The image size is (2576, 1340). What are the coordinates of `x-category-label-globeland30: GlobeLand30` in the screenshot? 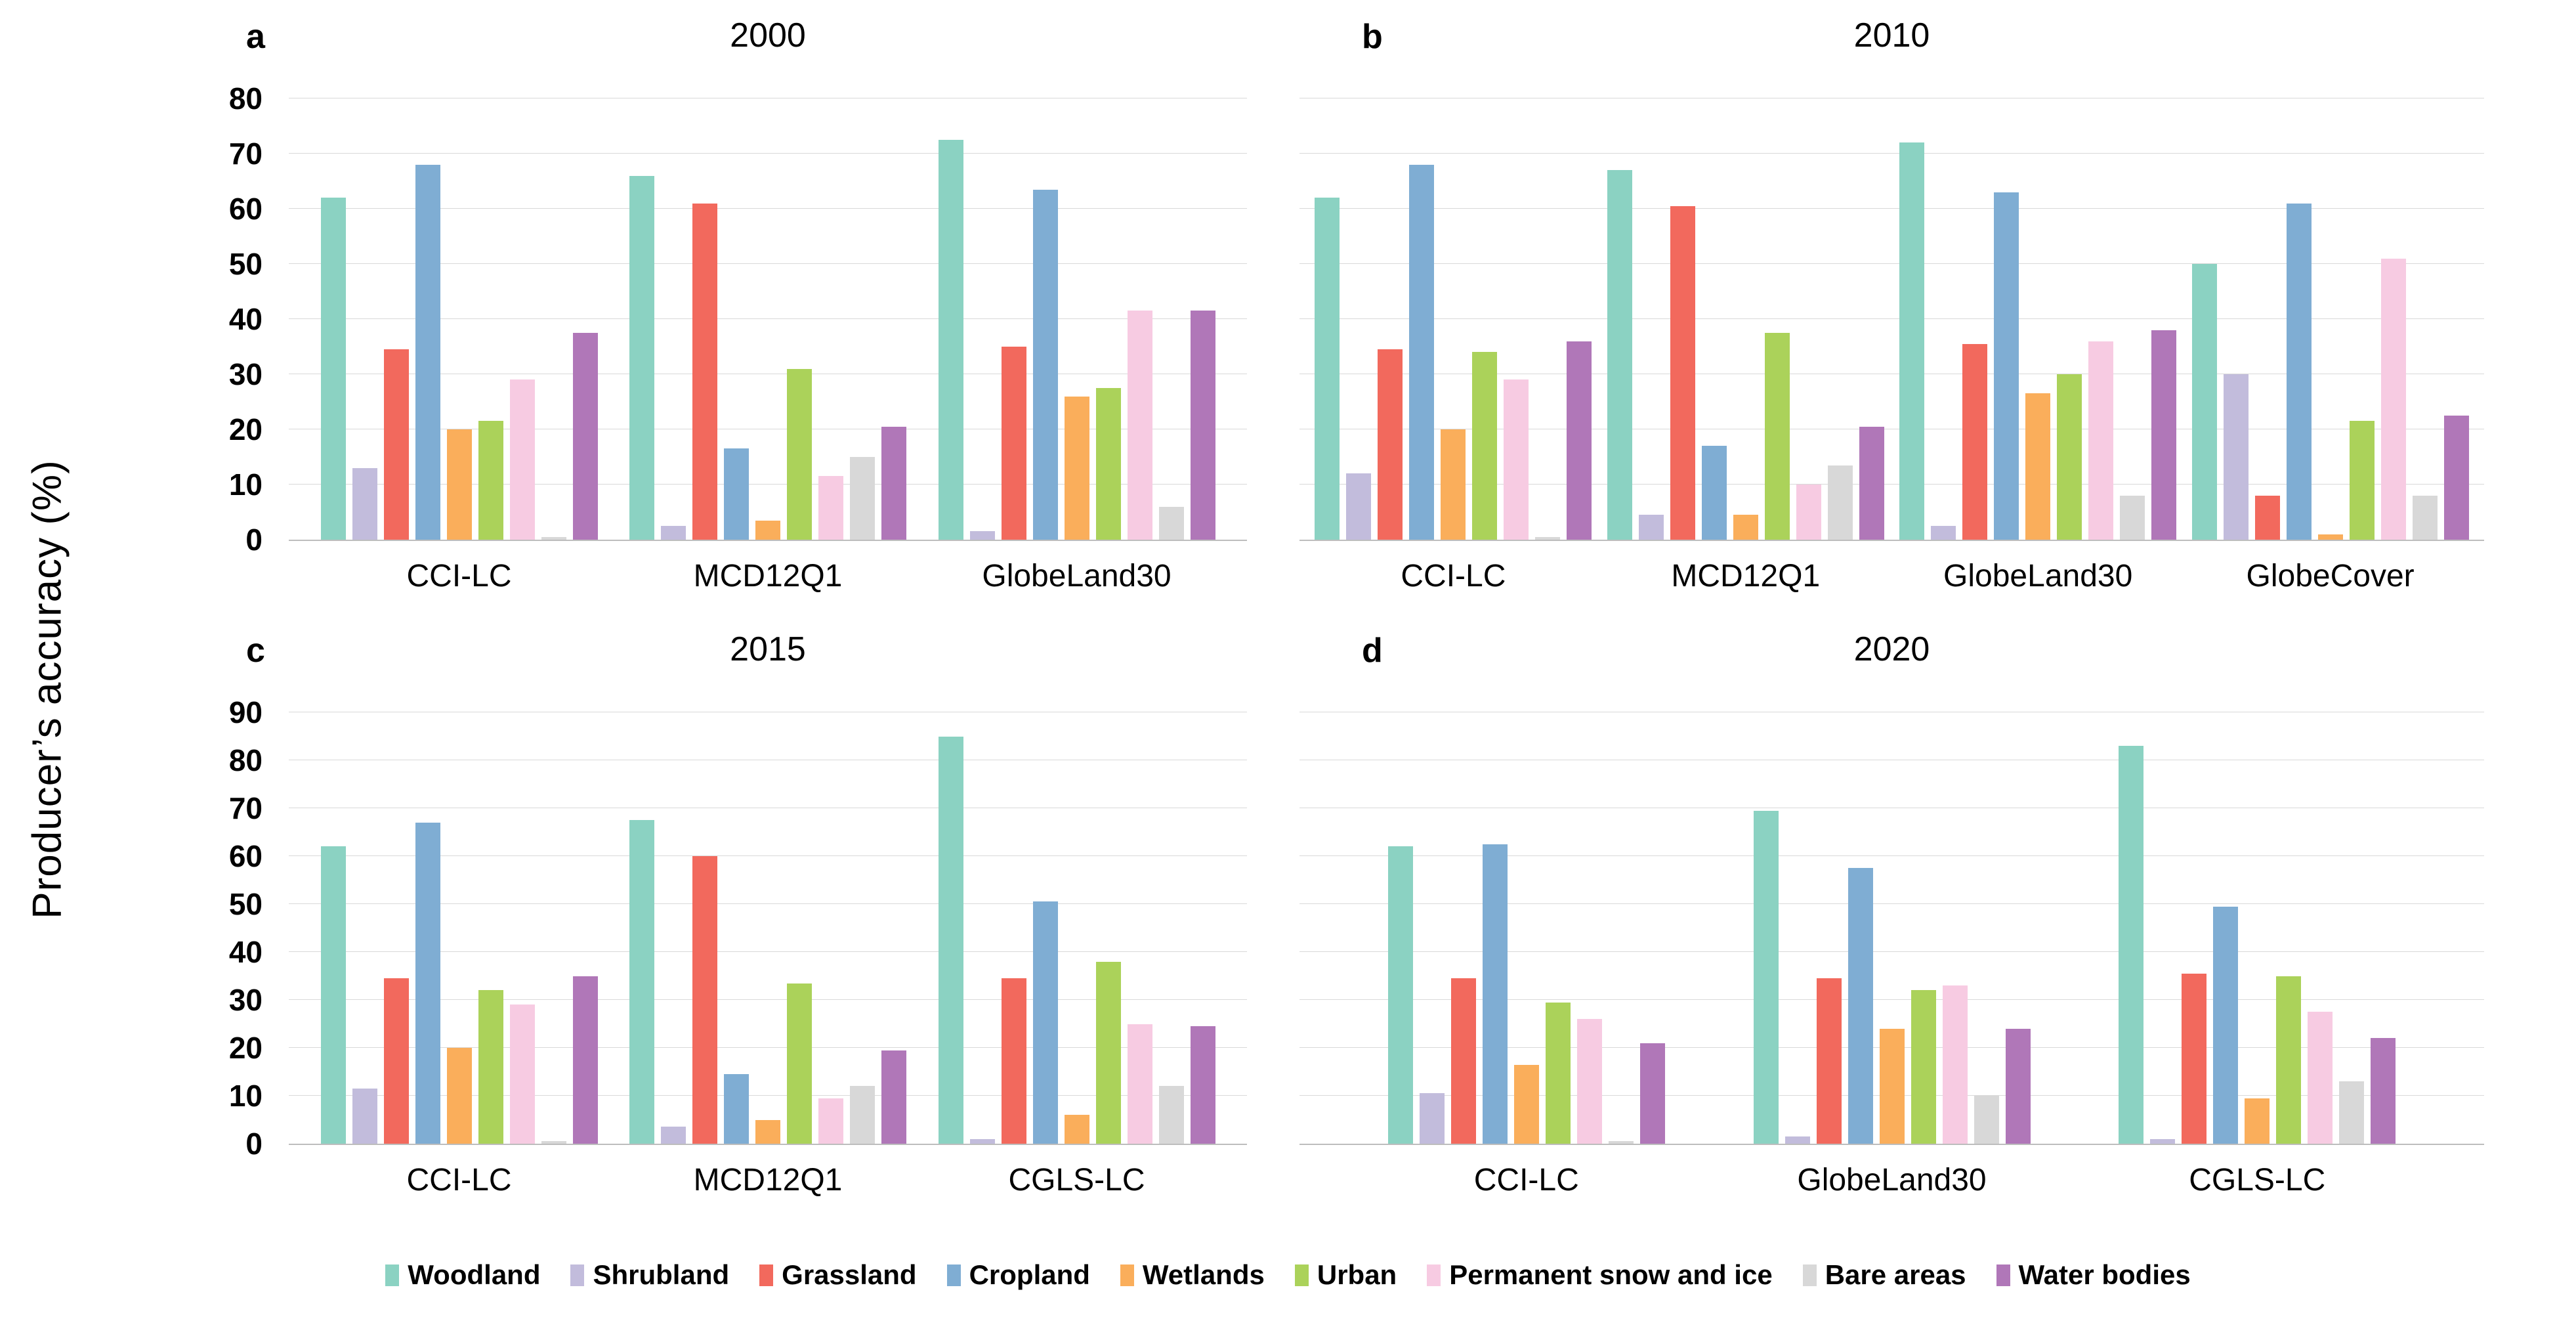 It's located at (1892, 1181).